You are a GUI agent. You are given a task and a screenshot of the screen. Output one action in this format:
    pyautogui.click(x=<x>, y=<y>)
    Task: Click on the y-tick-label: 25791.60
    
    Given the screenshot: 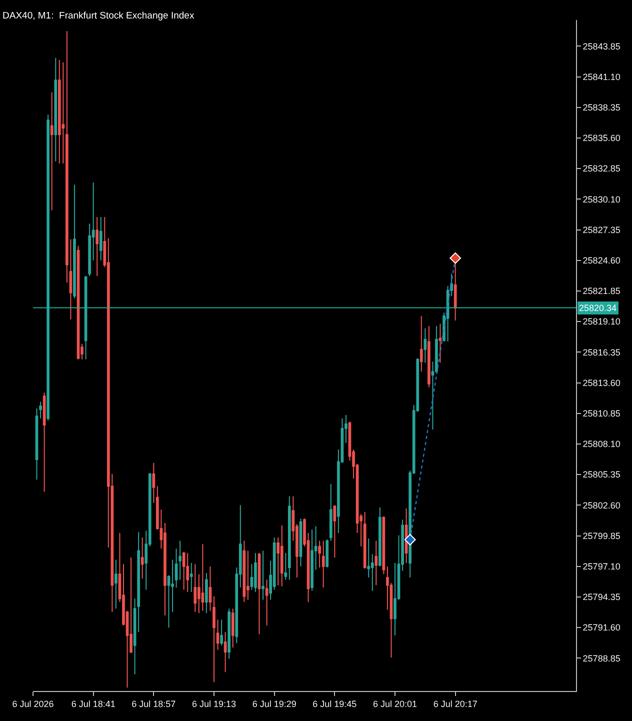 What is the action you would take?
    pyautogui.click(x=601, y=627)
    